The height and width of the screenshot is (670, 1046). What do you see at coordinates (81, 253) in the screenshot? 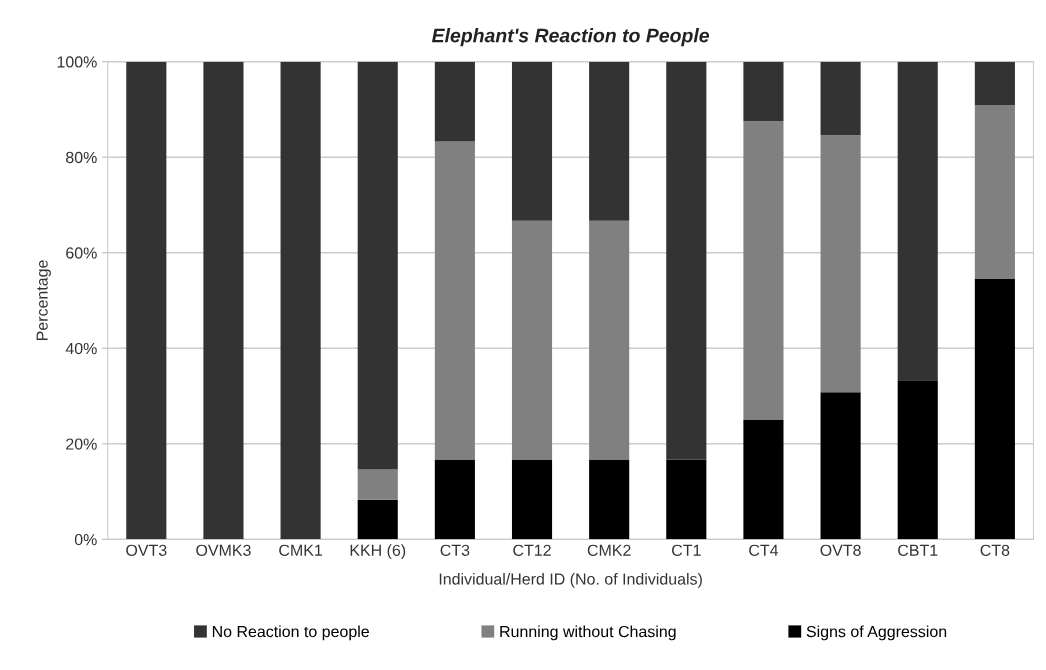
I see `y-tick-label: 60%` at bounding box center [81, 253].